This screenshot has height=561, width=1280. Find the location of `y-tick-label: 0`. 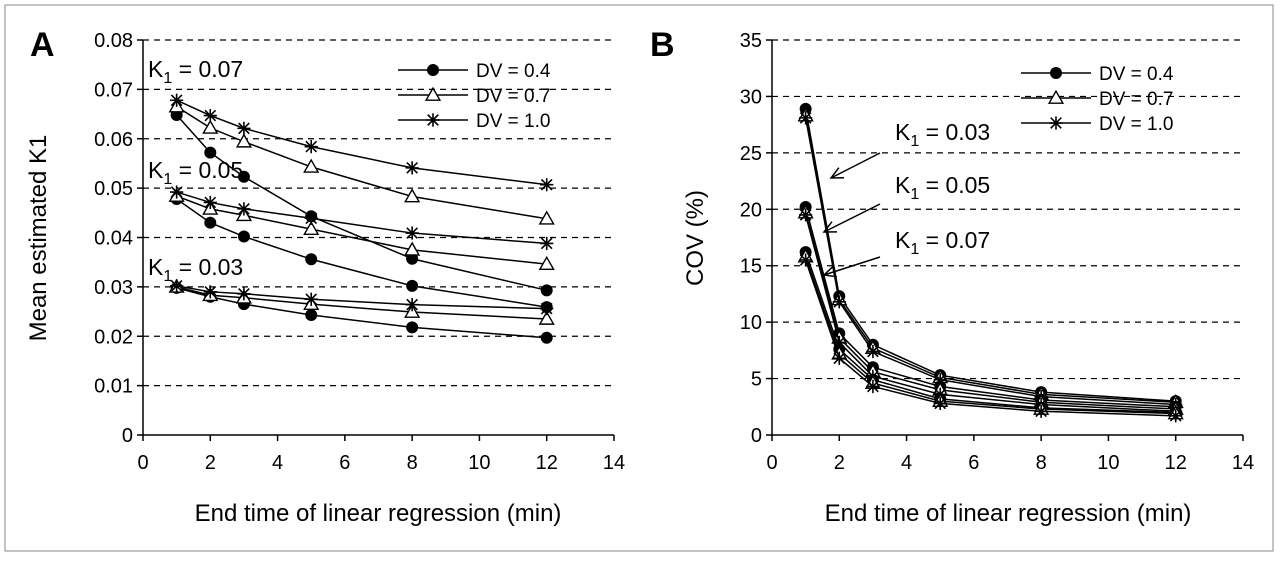

y-tick-label: 0 is located at coordinates (756, 436).